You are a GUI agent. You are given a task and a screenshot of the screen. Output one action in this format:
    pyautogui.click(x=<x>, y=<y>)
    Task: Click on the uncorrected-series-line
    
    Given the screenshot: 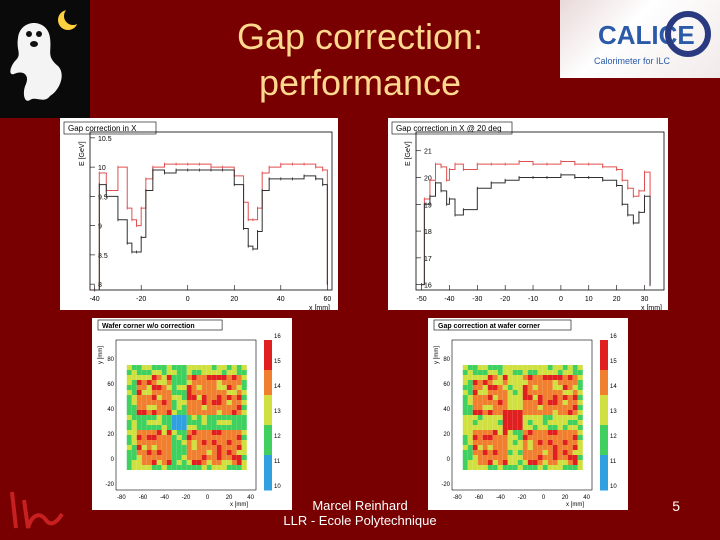 What is the action you would take?
    pyautogui.click(x=536, y=230)
    